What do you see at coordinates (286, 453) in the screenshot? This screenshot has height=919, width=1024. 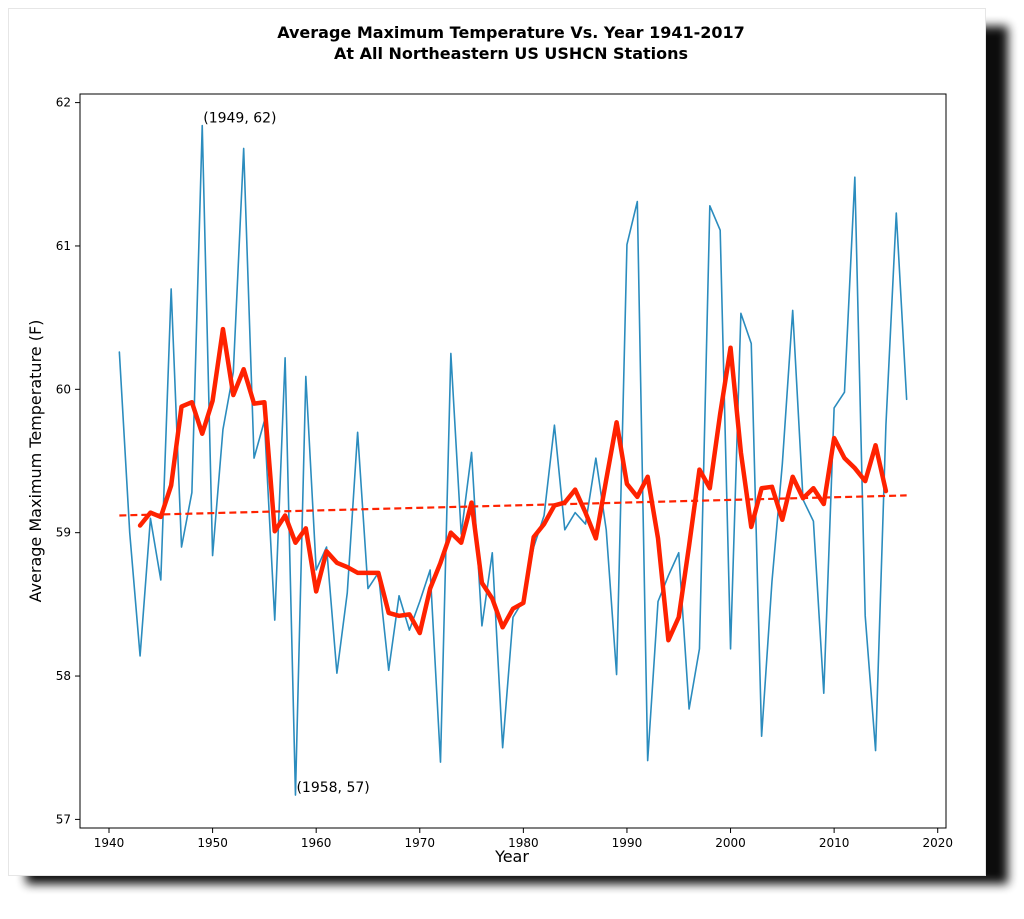 I see `annotations: (1949, 62) (1958, 57)` at bounding box center [286, 453].